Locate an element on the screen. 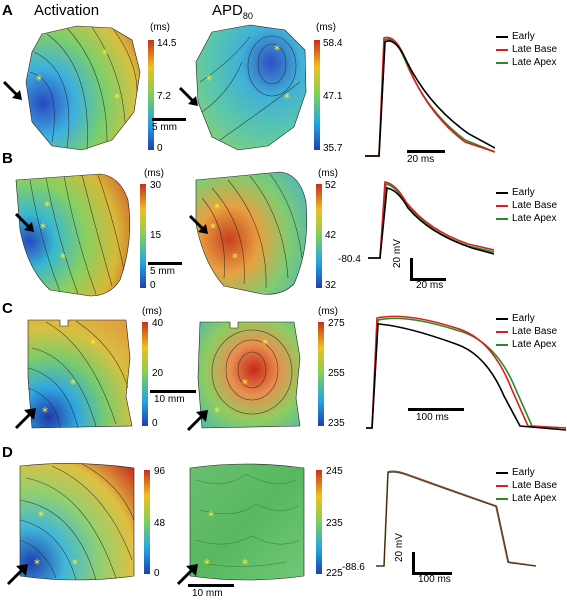 Image resolution: width=567 pixels, height=602 pixels. legend-entry: Early is located at coordinates (526, 36).